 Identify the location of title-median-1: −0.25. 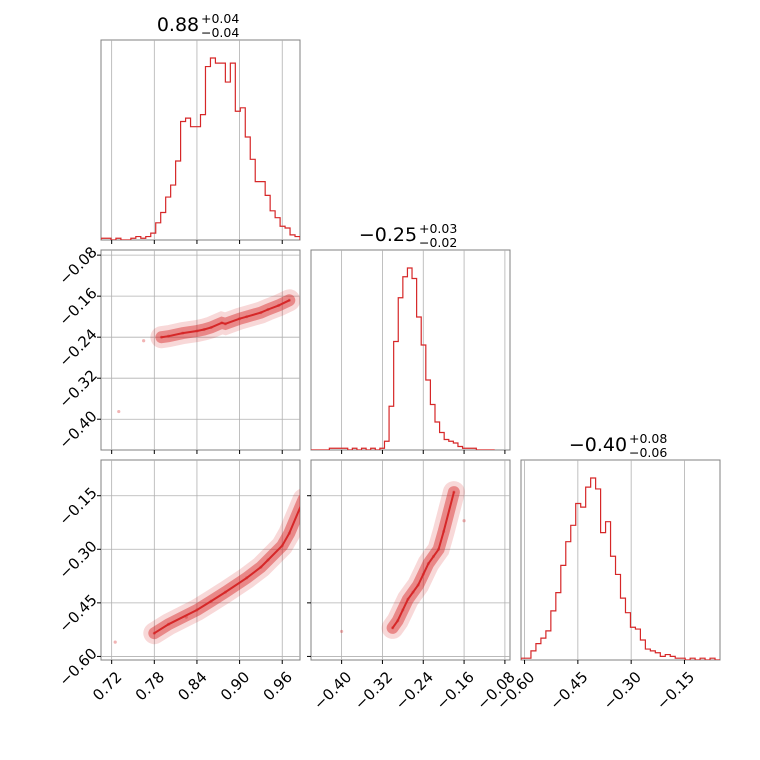
(388, 235).